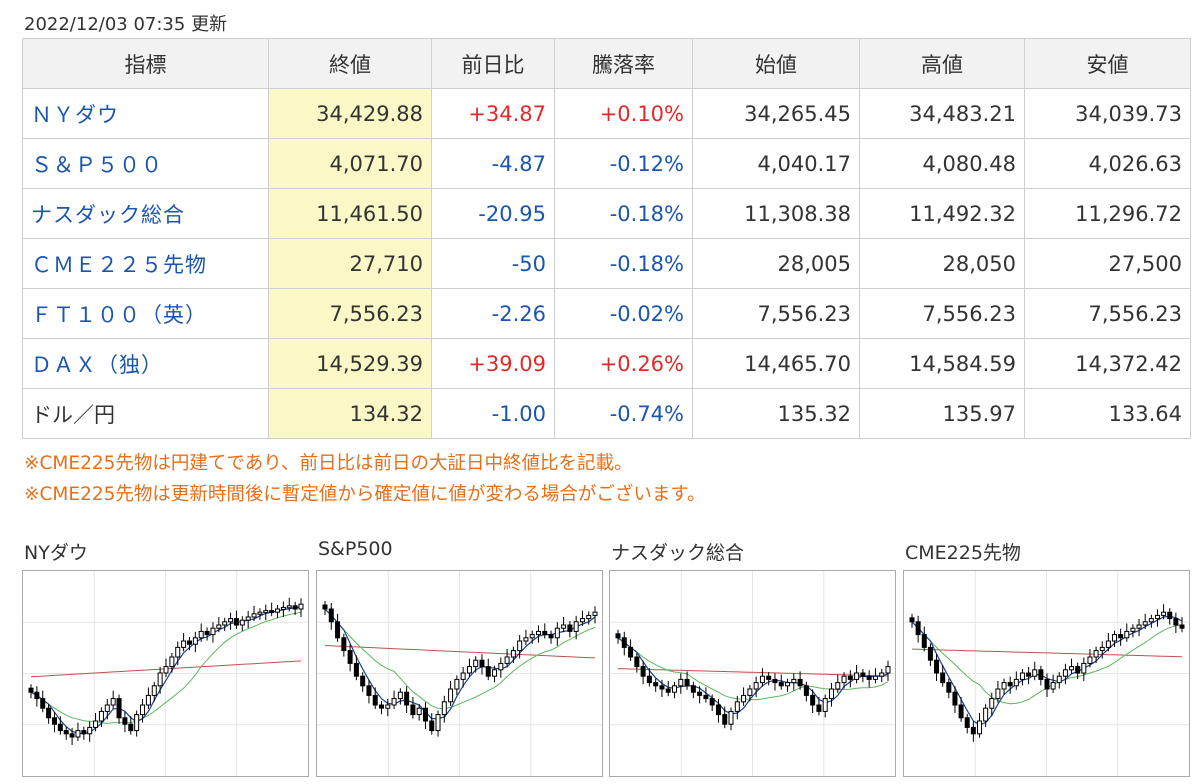 This screenshot has height=784, width=1200. Describe the element at coordinates (75, 114) in the screenshot. I see `indicator-link: ＮＹダウ` at that location.